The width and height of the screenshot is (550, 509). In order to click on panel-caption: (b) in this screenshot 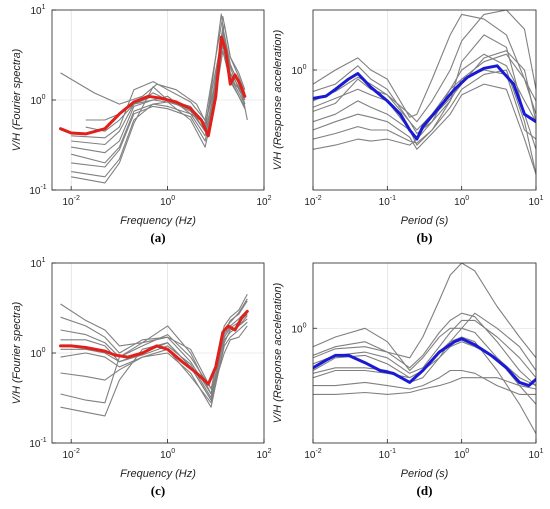, I will do `click(425, 237)`.